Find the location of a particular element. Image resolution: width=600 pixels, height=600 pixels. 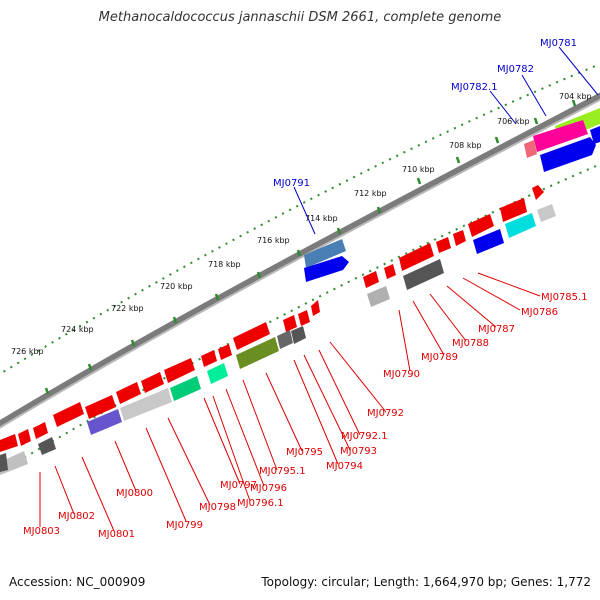

forward-genes is located at coordinates (452, 195).